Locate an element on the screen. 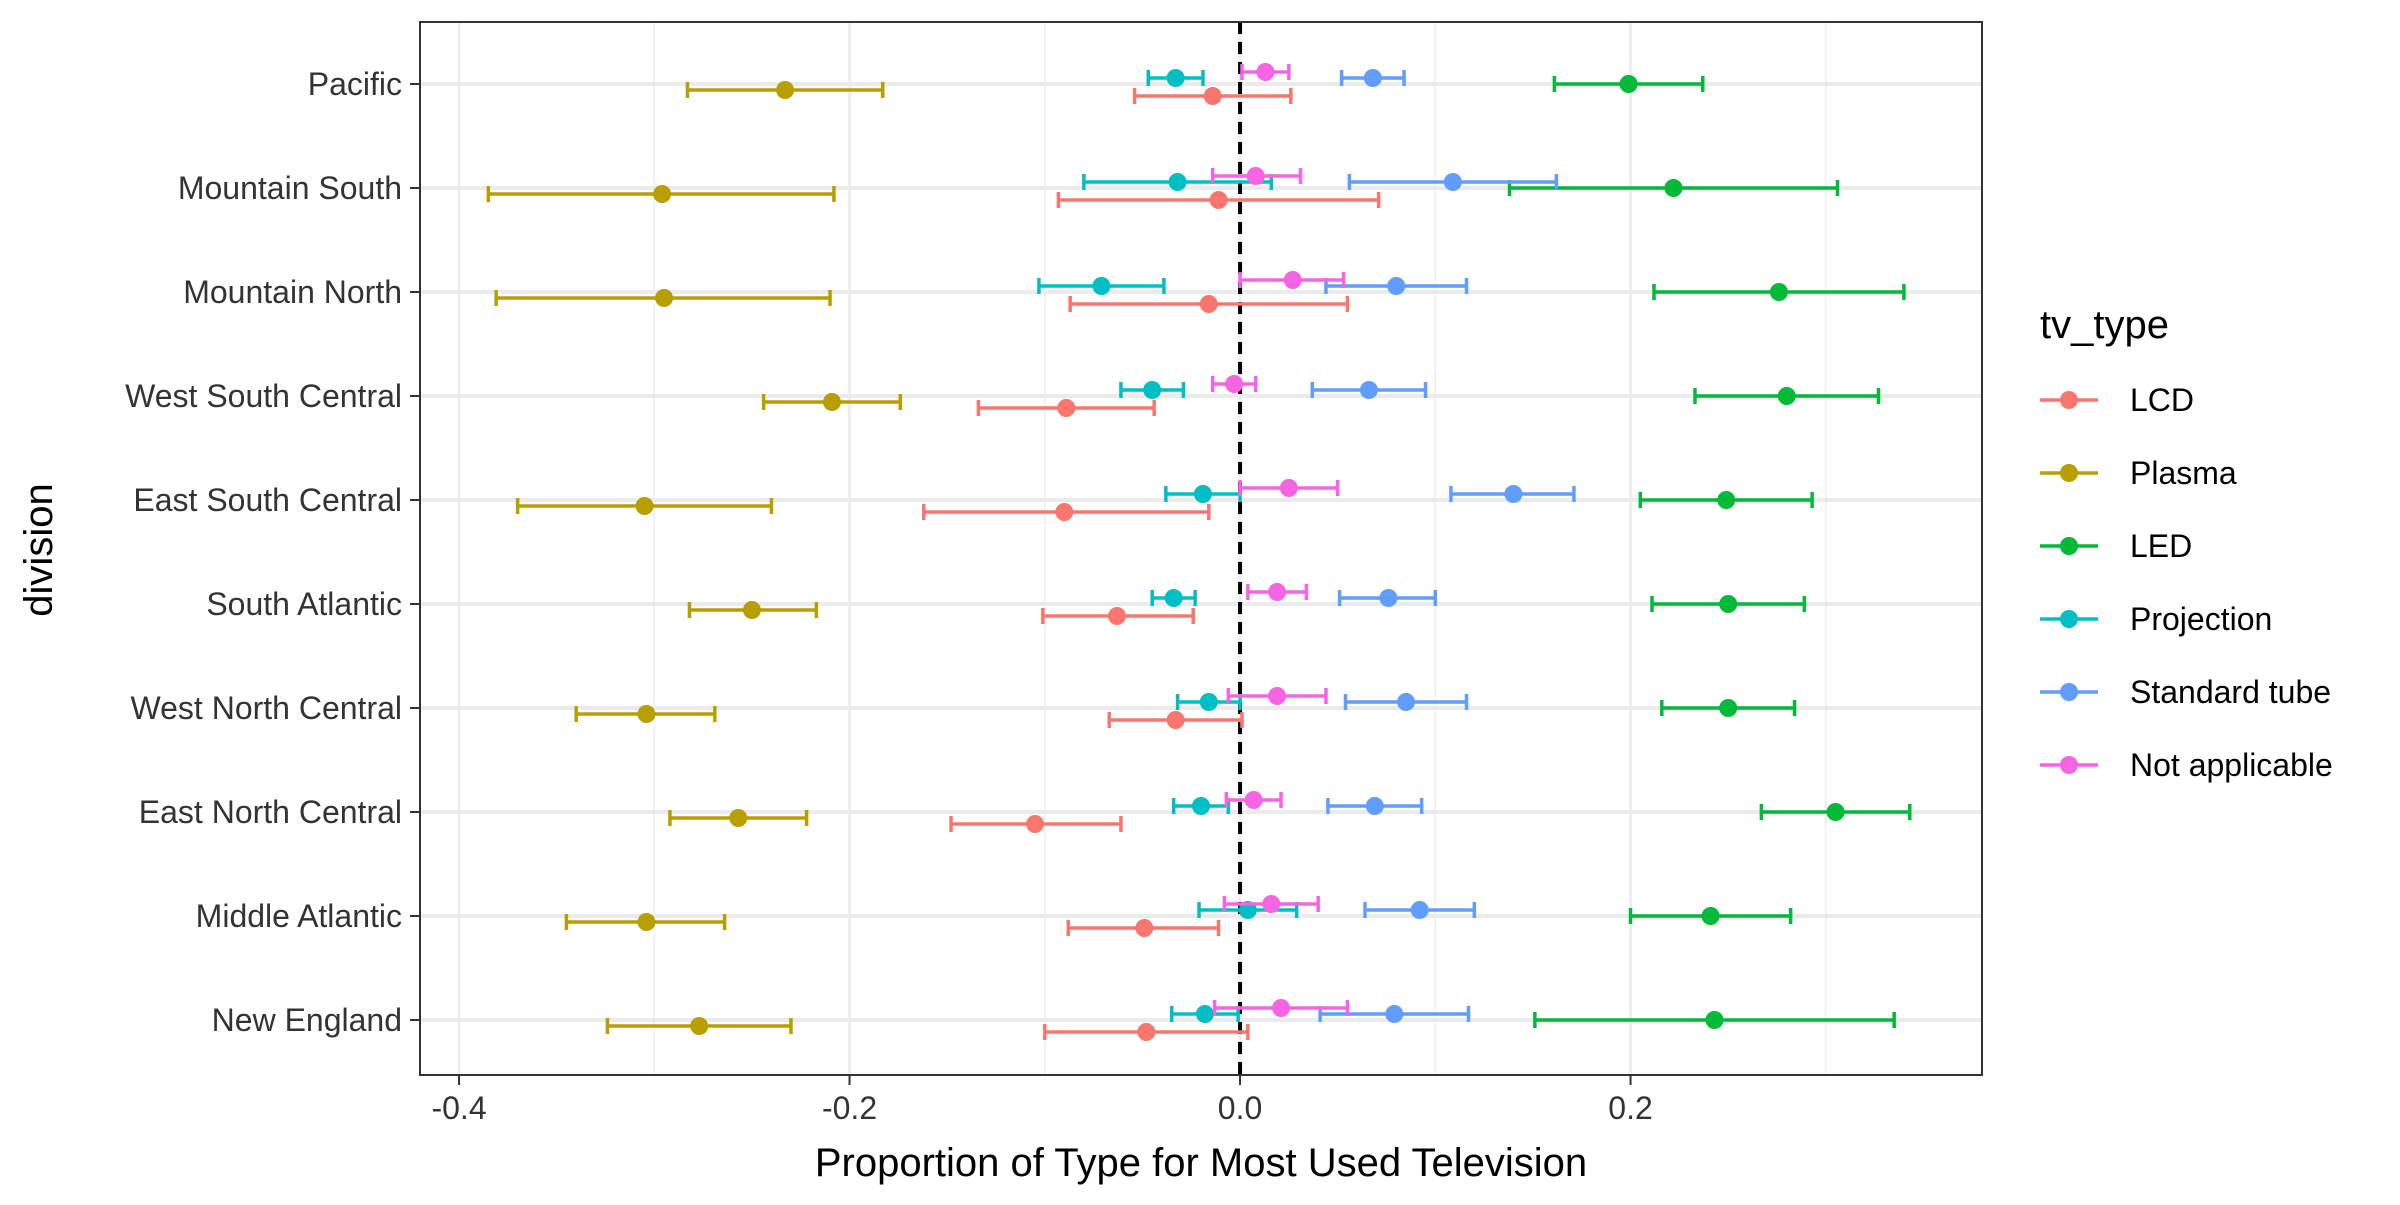 This screenshot has height=1205, width=2400. legend-label: LCD is located at coordinates (2162, 400).